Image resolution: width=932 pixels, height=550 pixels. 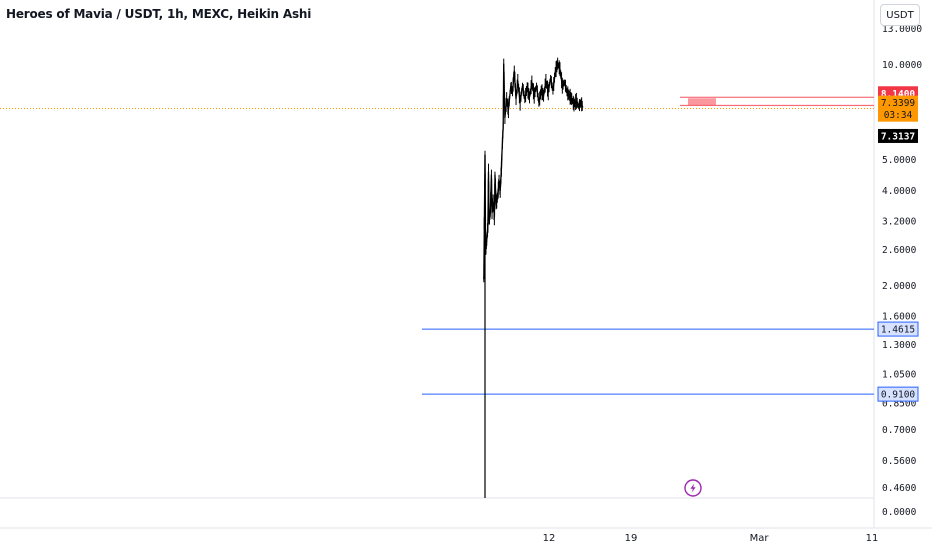 I want to click on price-tag-black: 7.3137, so click(x=898, y=135).